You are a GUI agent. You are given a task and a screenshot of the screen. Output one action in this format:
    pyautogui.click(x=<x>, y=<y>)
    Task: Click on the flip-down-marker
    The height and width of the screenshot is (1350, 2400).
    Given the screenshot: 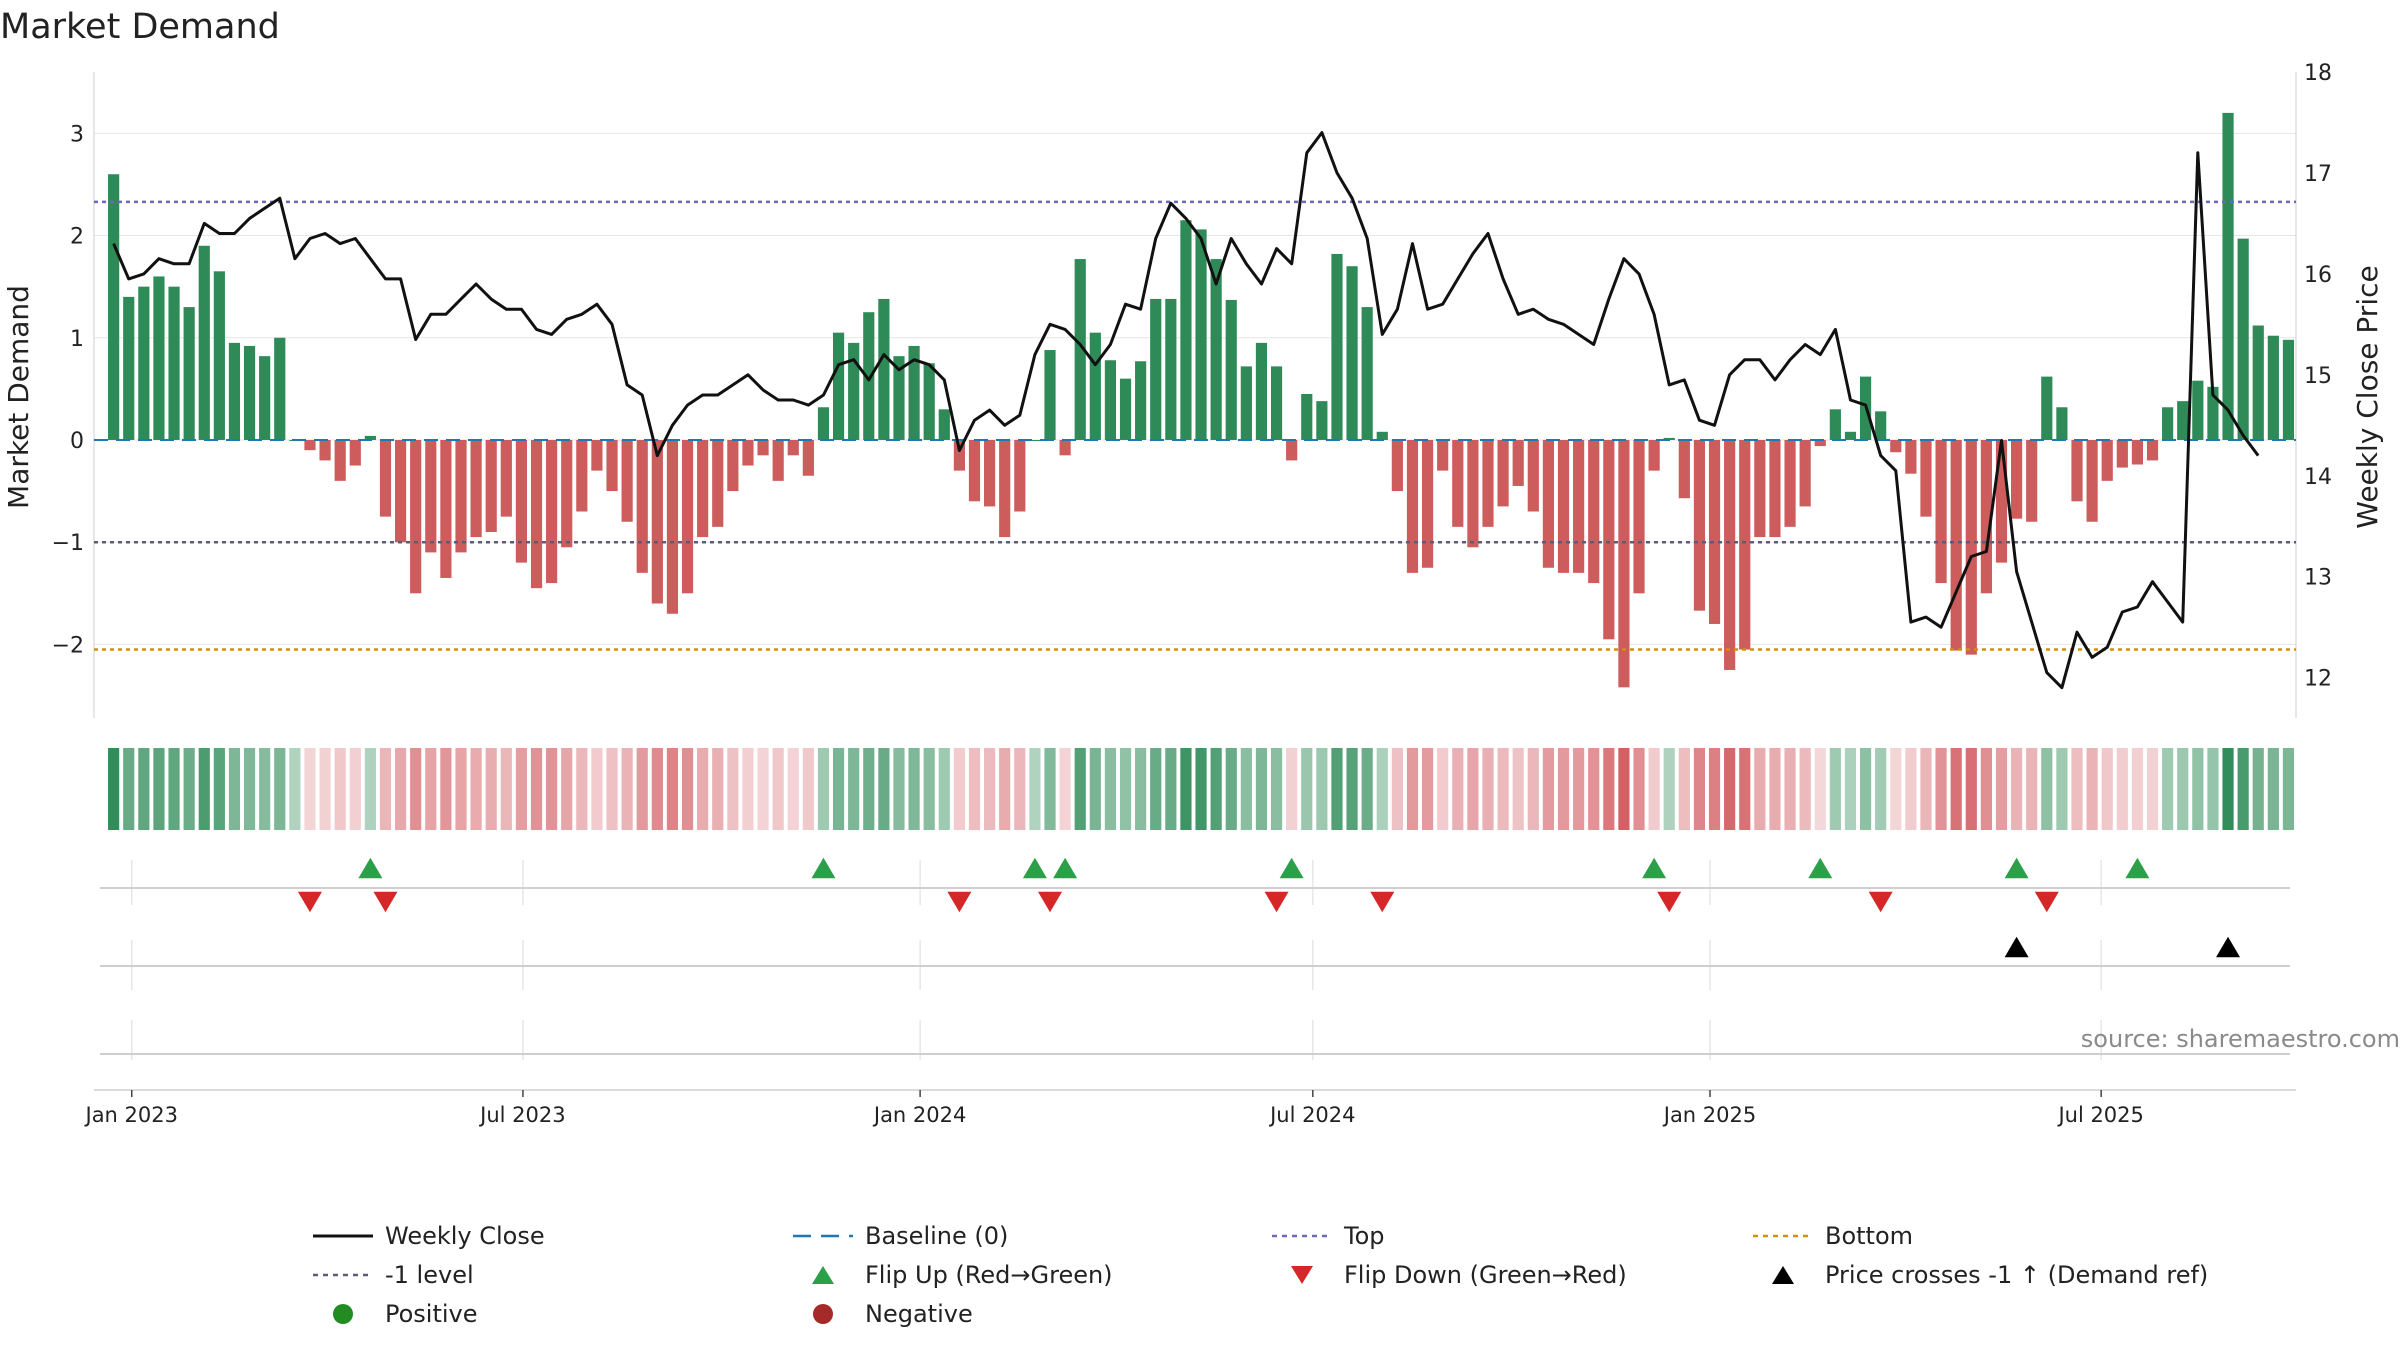 What is the action you would take?
    pyautogui.click(x=1382, y=902)
    